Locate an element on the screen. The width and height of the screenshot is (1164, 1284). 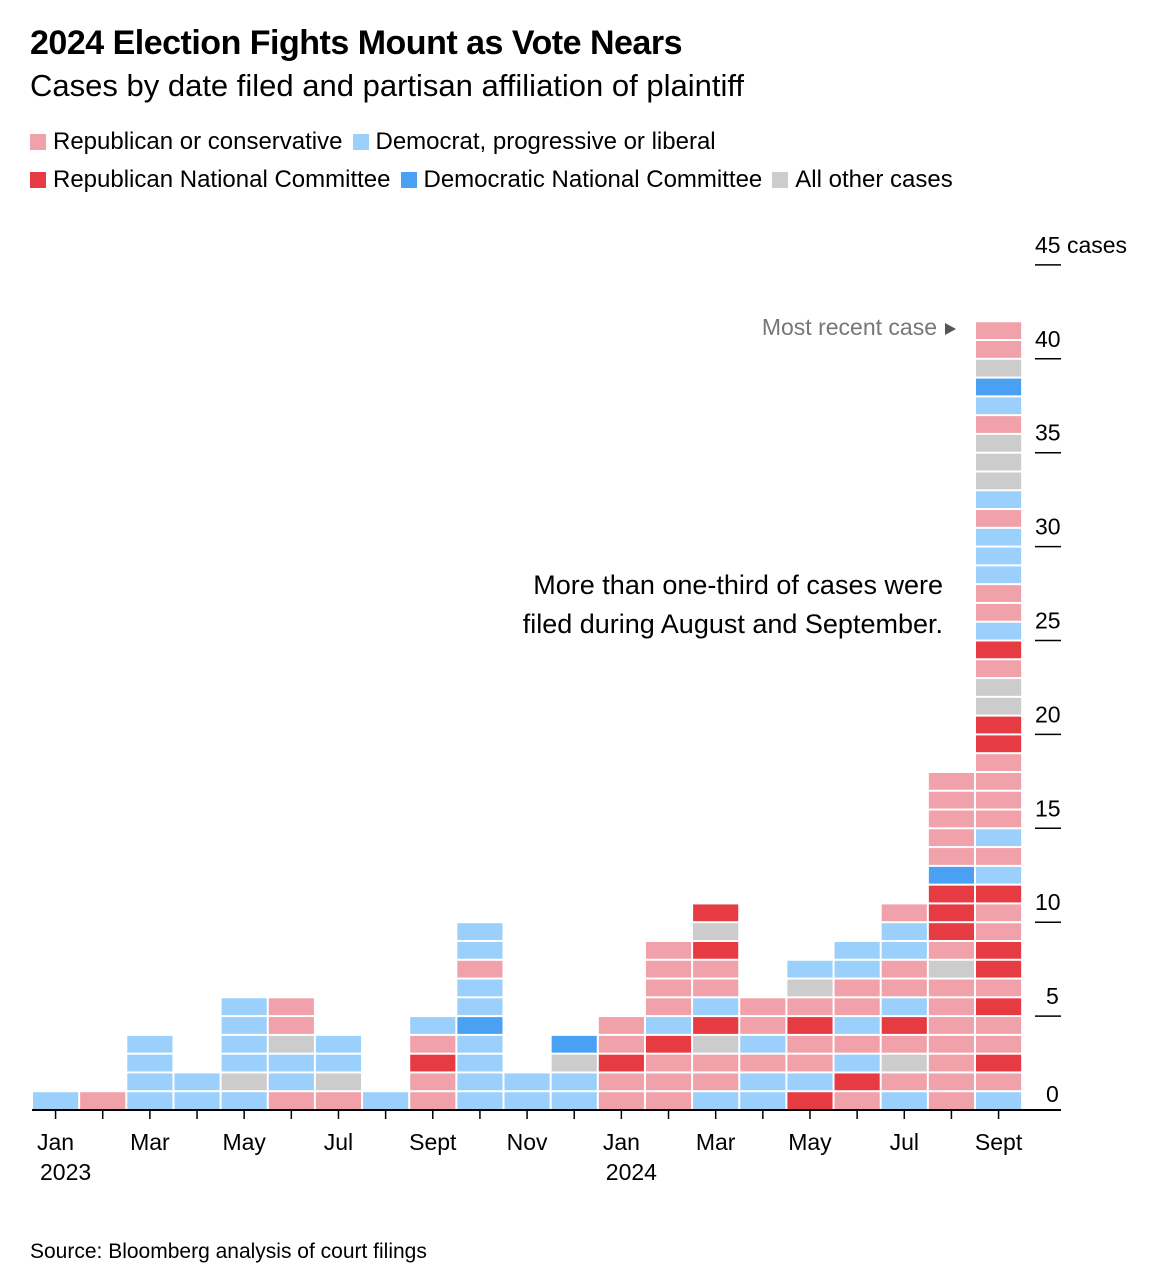
x-tick-label: Jul is located at coordinates (904, 1142).